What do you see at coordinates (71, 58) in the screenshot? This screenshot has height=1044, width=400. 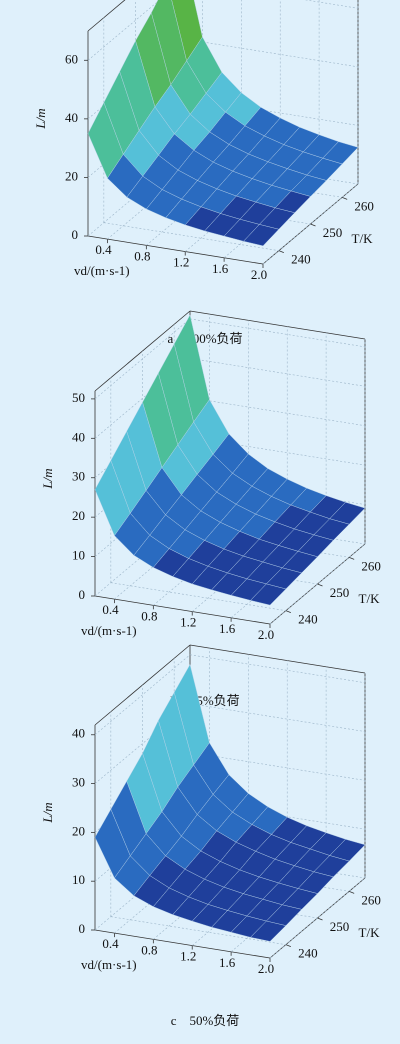 I see `z-tick-label: 60` at bounding box center [71, 58].